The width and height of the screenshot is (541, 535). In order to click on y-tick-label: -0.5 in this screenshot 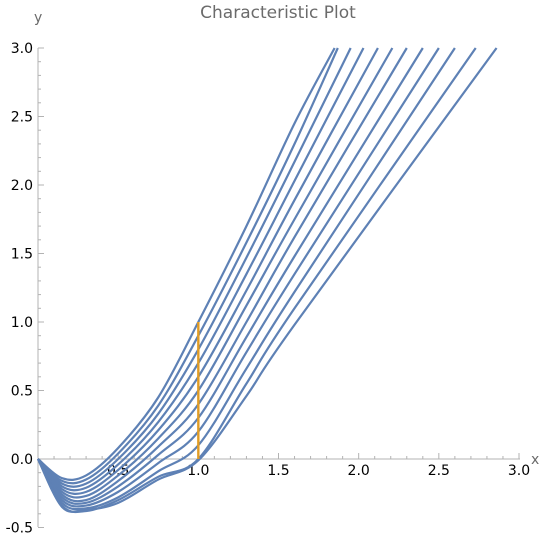, I will do `click(19, 528)`.